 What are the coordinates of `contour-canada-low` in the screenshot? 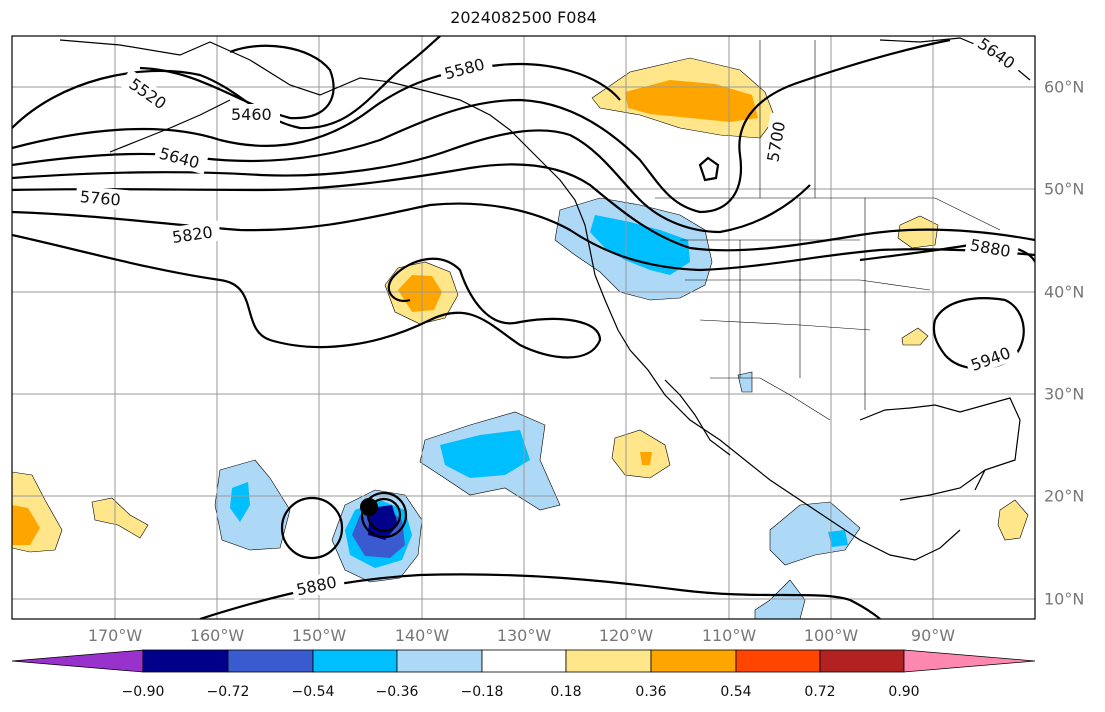 It's located at (709, 169).